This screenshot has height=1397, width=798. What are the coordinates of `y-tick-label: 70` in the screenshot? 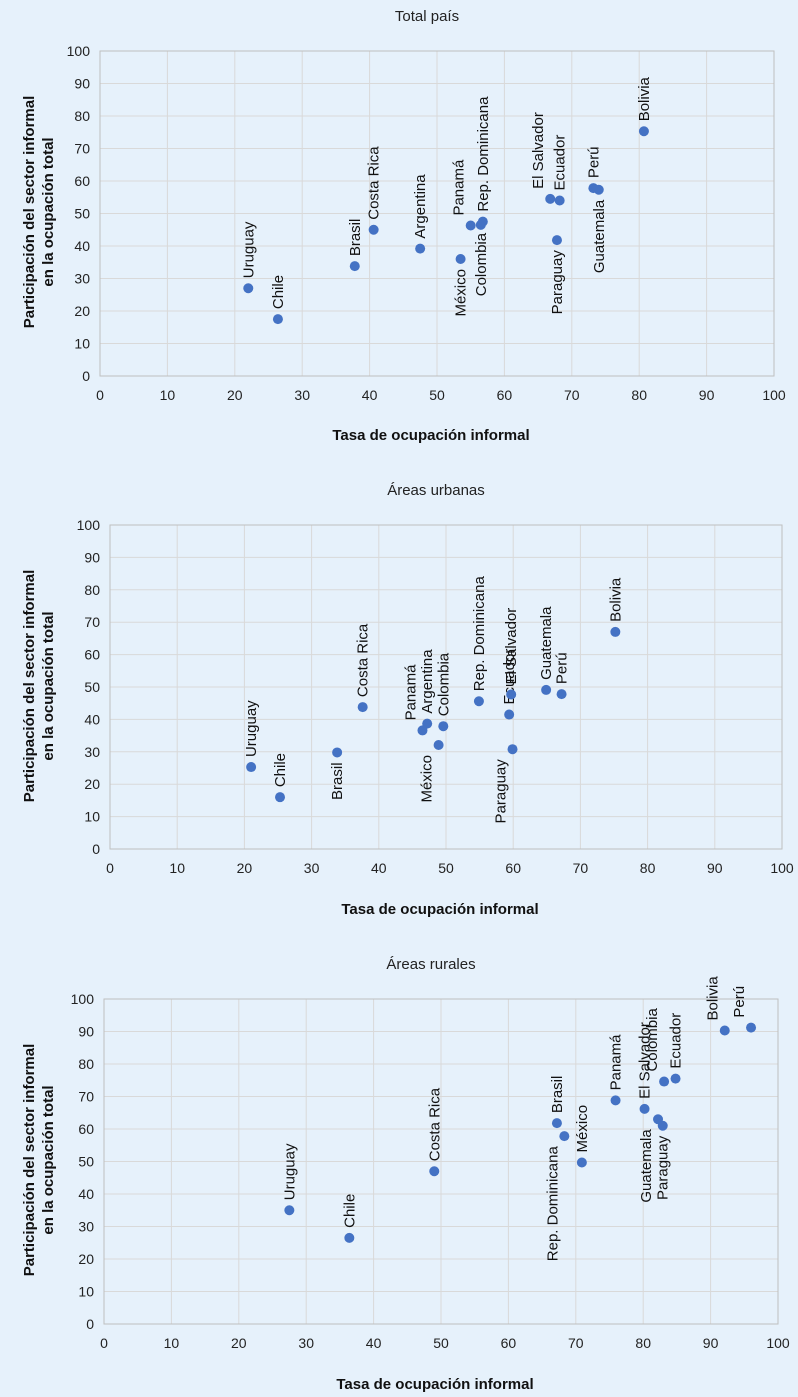 It's located at (82, 149).